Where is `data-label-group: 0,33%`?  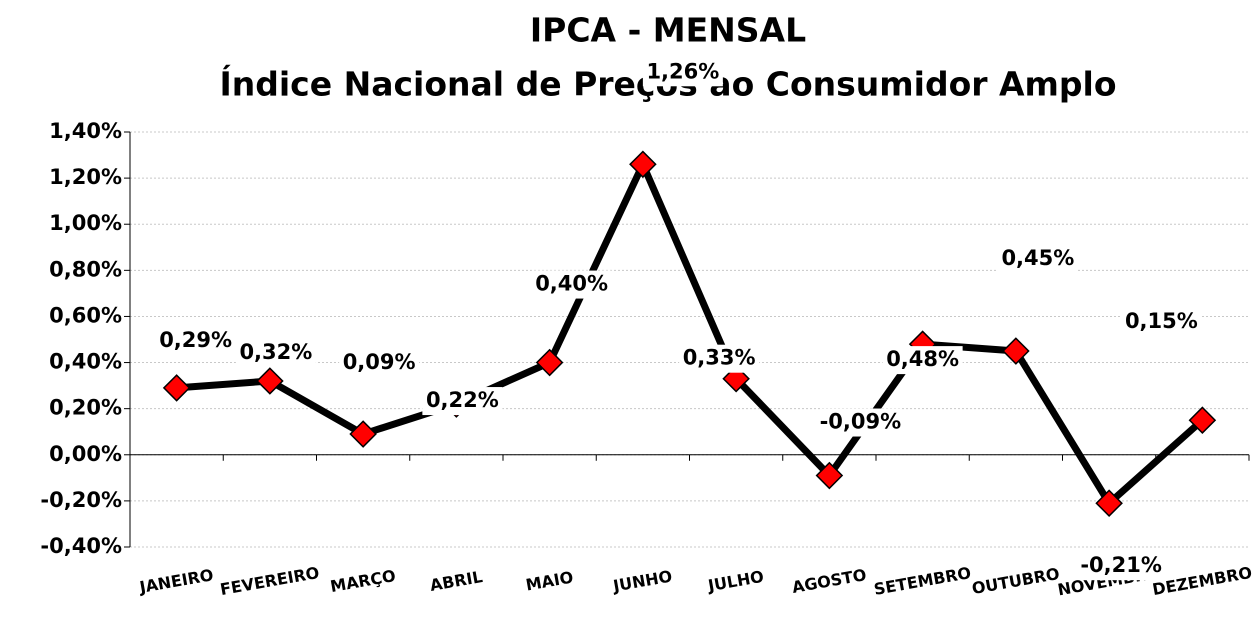
data-label-group: 0,33% is located at coordinates (719, 358).